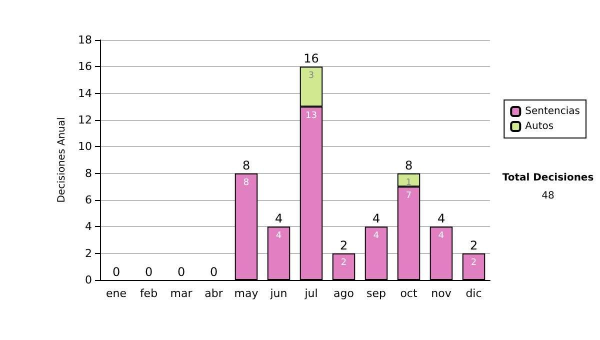 The image size is (600, 340). What do you see at coordinates (85, 67) in the screenshot?
I see `y-tick-label: 16` at bounding box center [85, 67].